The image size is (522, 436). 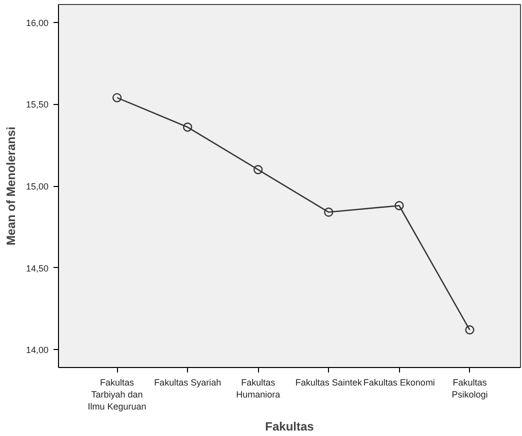 What do you see at coordinates (399, 383) in the screenshot?
I see `x-tick-label: Fakultas Ekonomi` at bounding box center [399, 383].